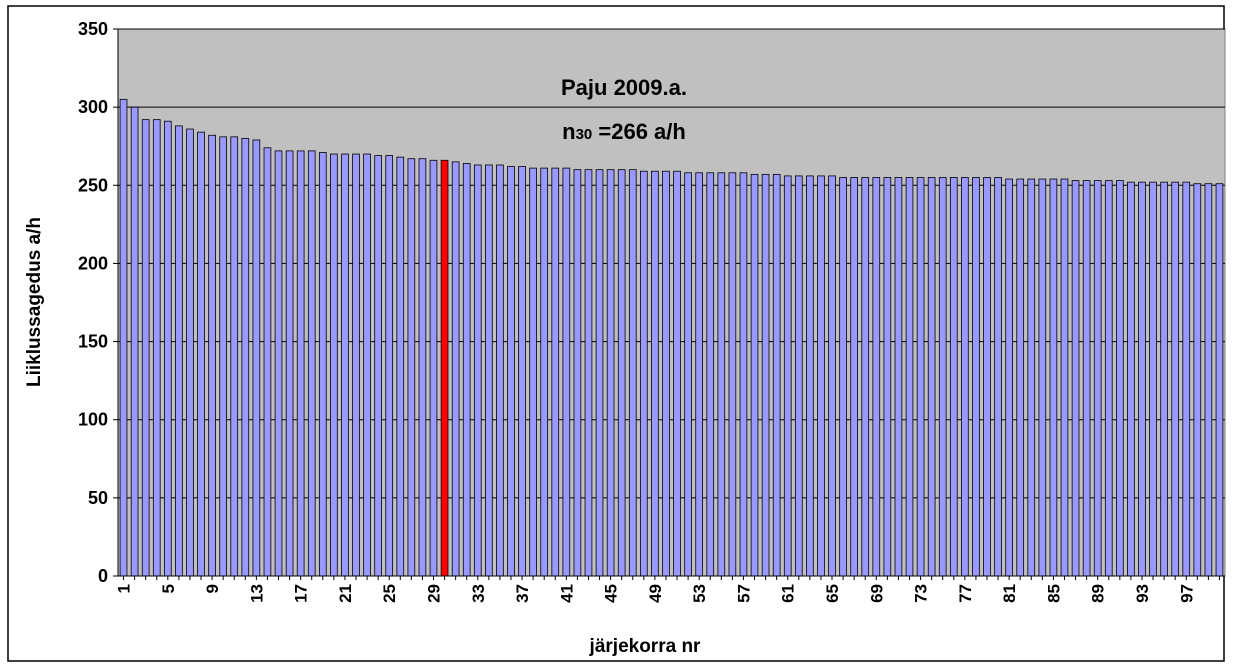 This screenshot has height=671, width=1234. Describe the element at coordinates (624, 131) in the screenshot. I see `annotation-line-2: n30 =266 a/h` at that location.